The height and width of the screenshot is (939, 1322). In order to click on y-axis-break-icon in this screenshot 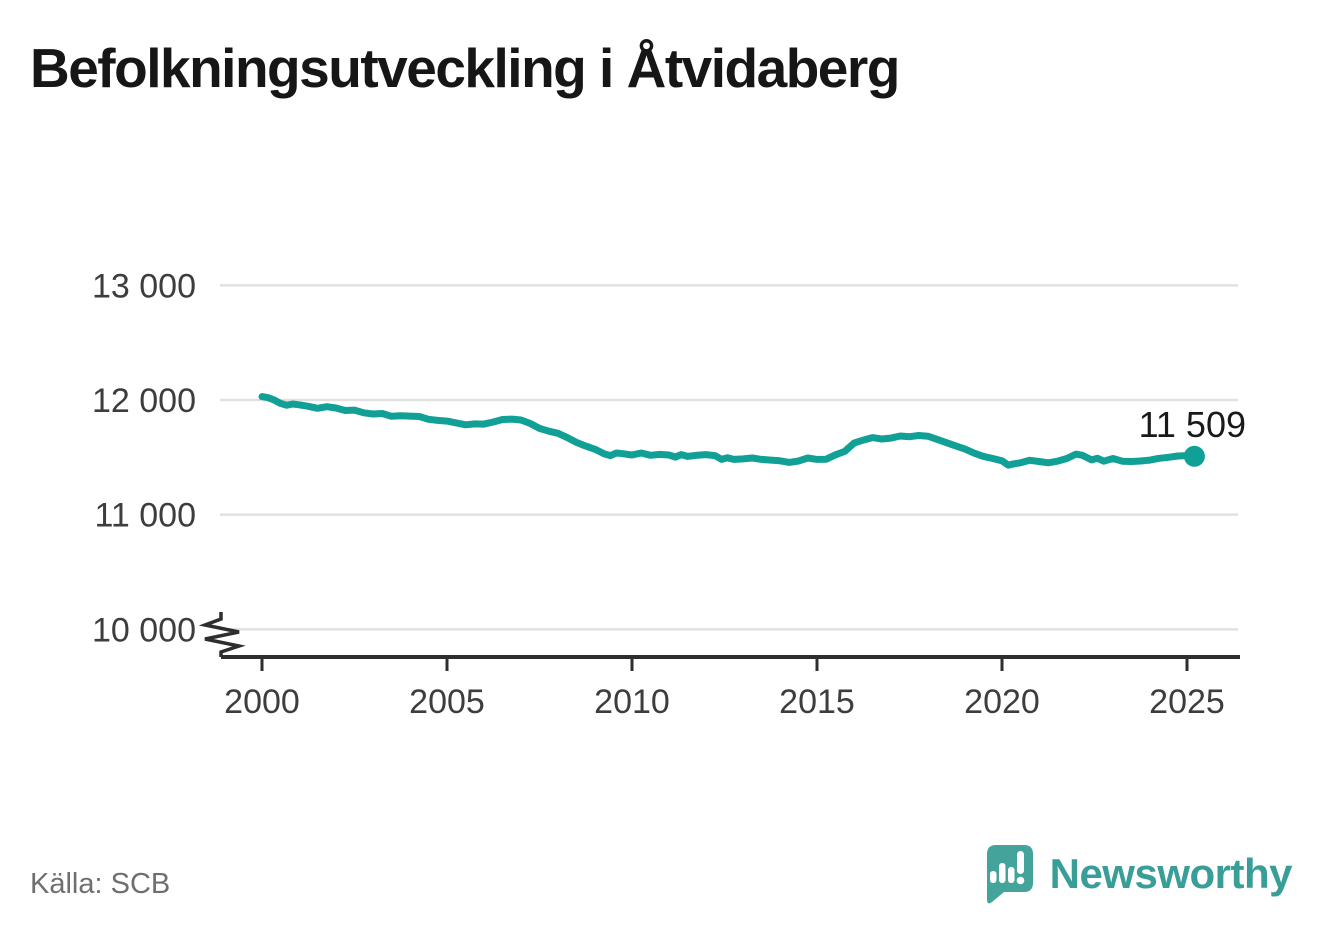, I will do `click(222, 634)`.